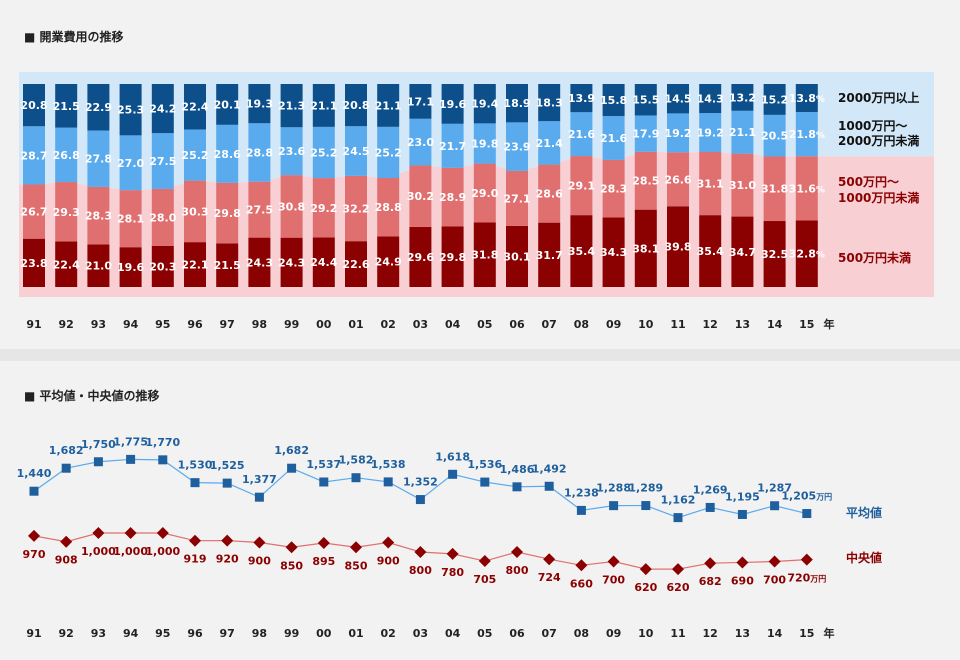  Describe the element at coordinates (774, 580) in the screenshot. I see `data-label: 700` at that location.